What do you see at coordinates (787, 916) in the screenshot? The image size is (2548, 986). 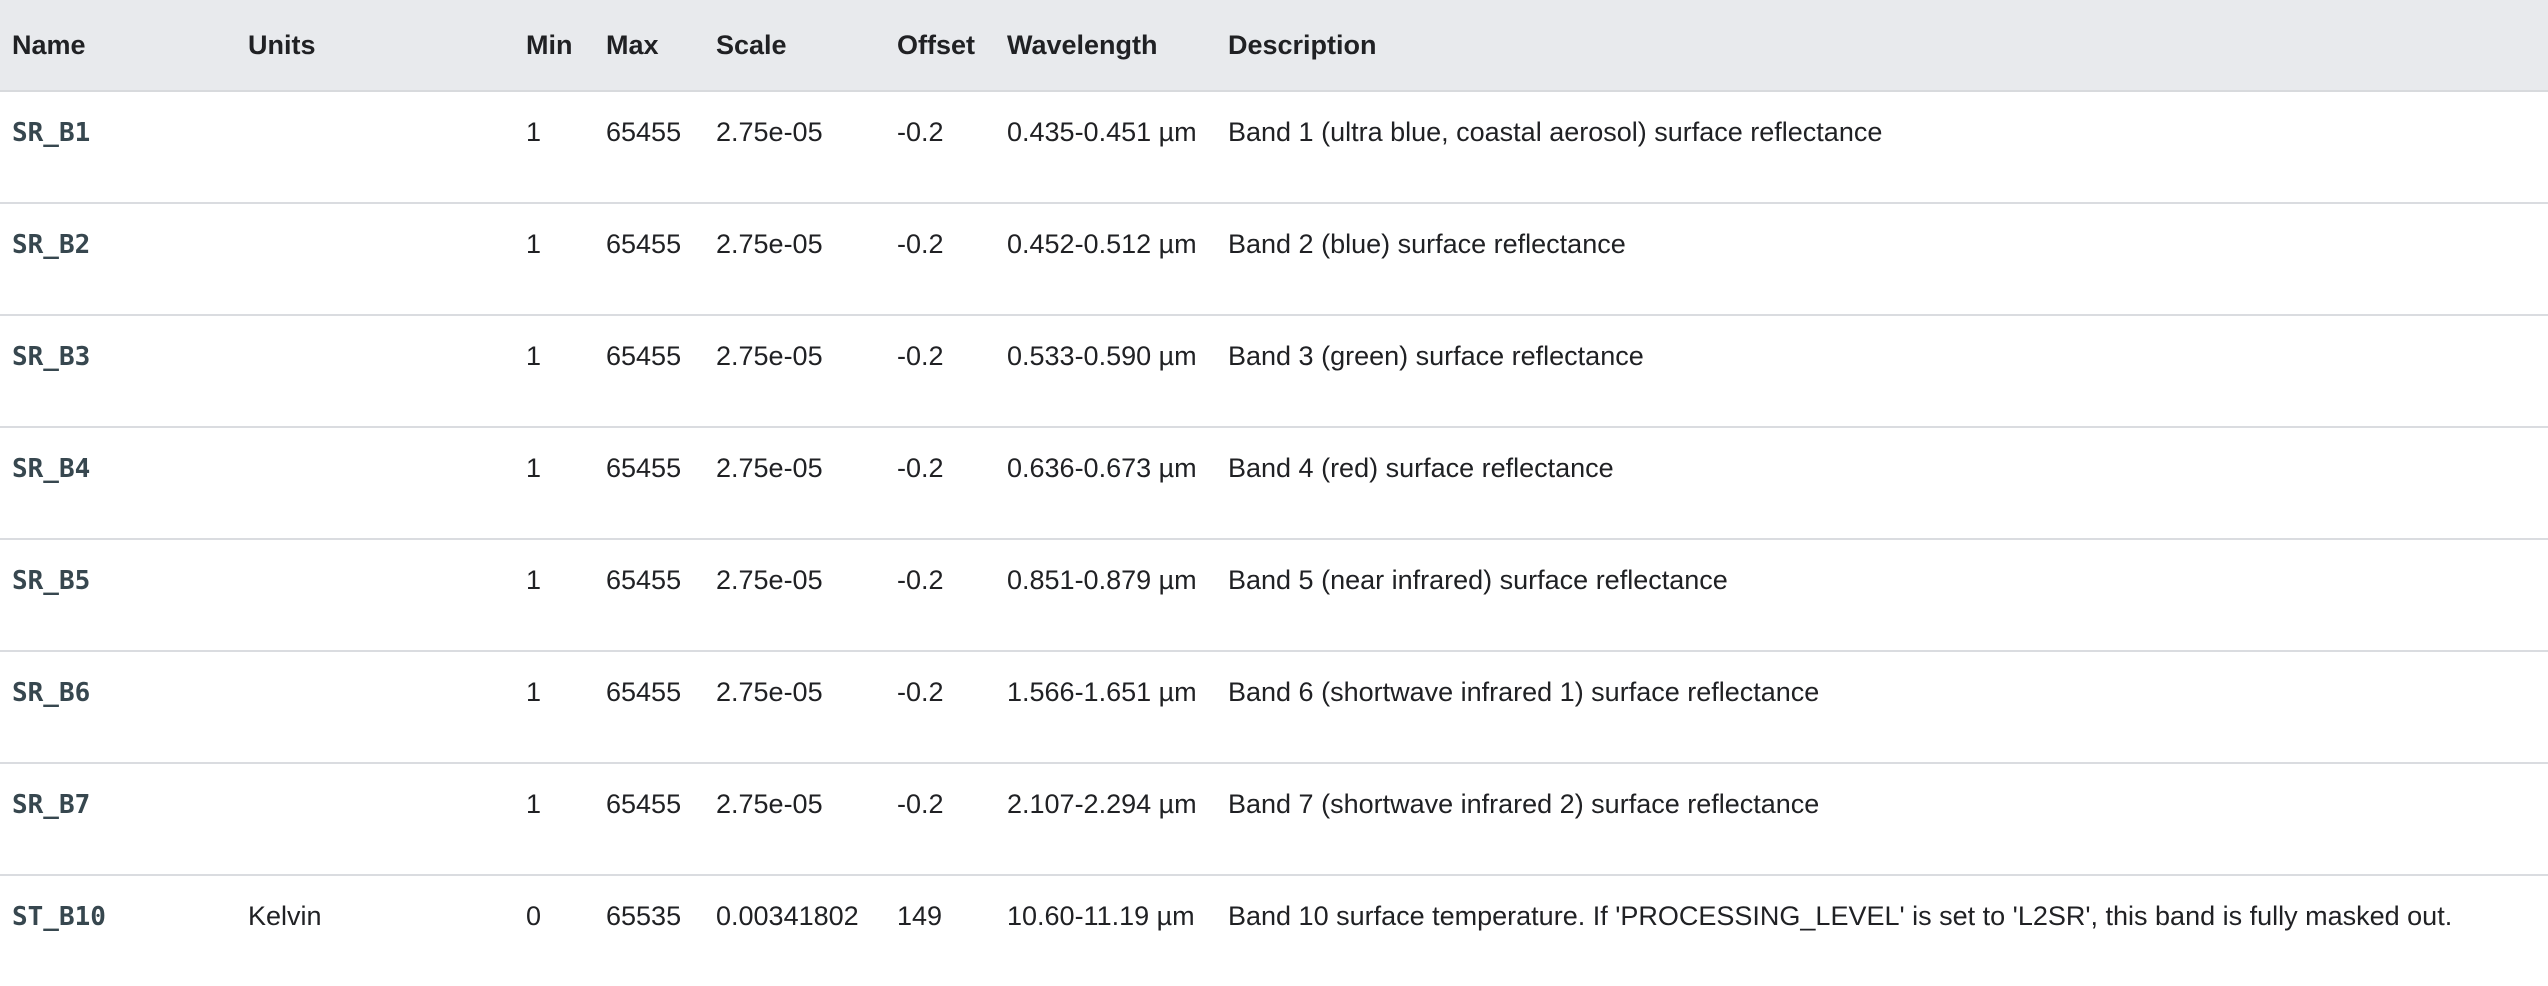 I see `cell-scale: 0.00341802` at bounding box center [787, 916].